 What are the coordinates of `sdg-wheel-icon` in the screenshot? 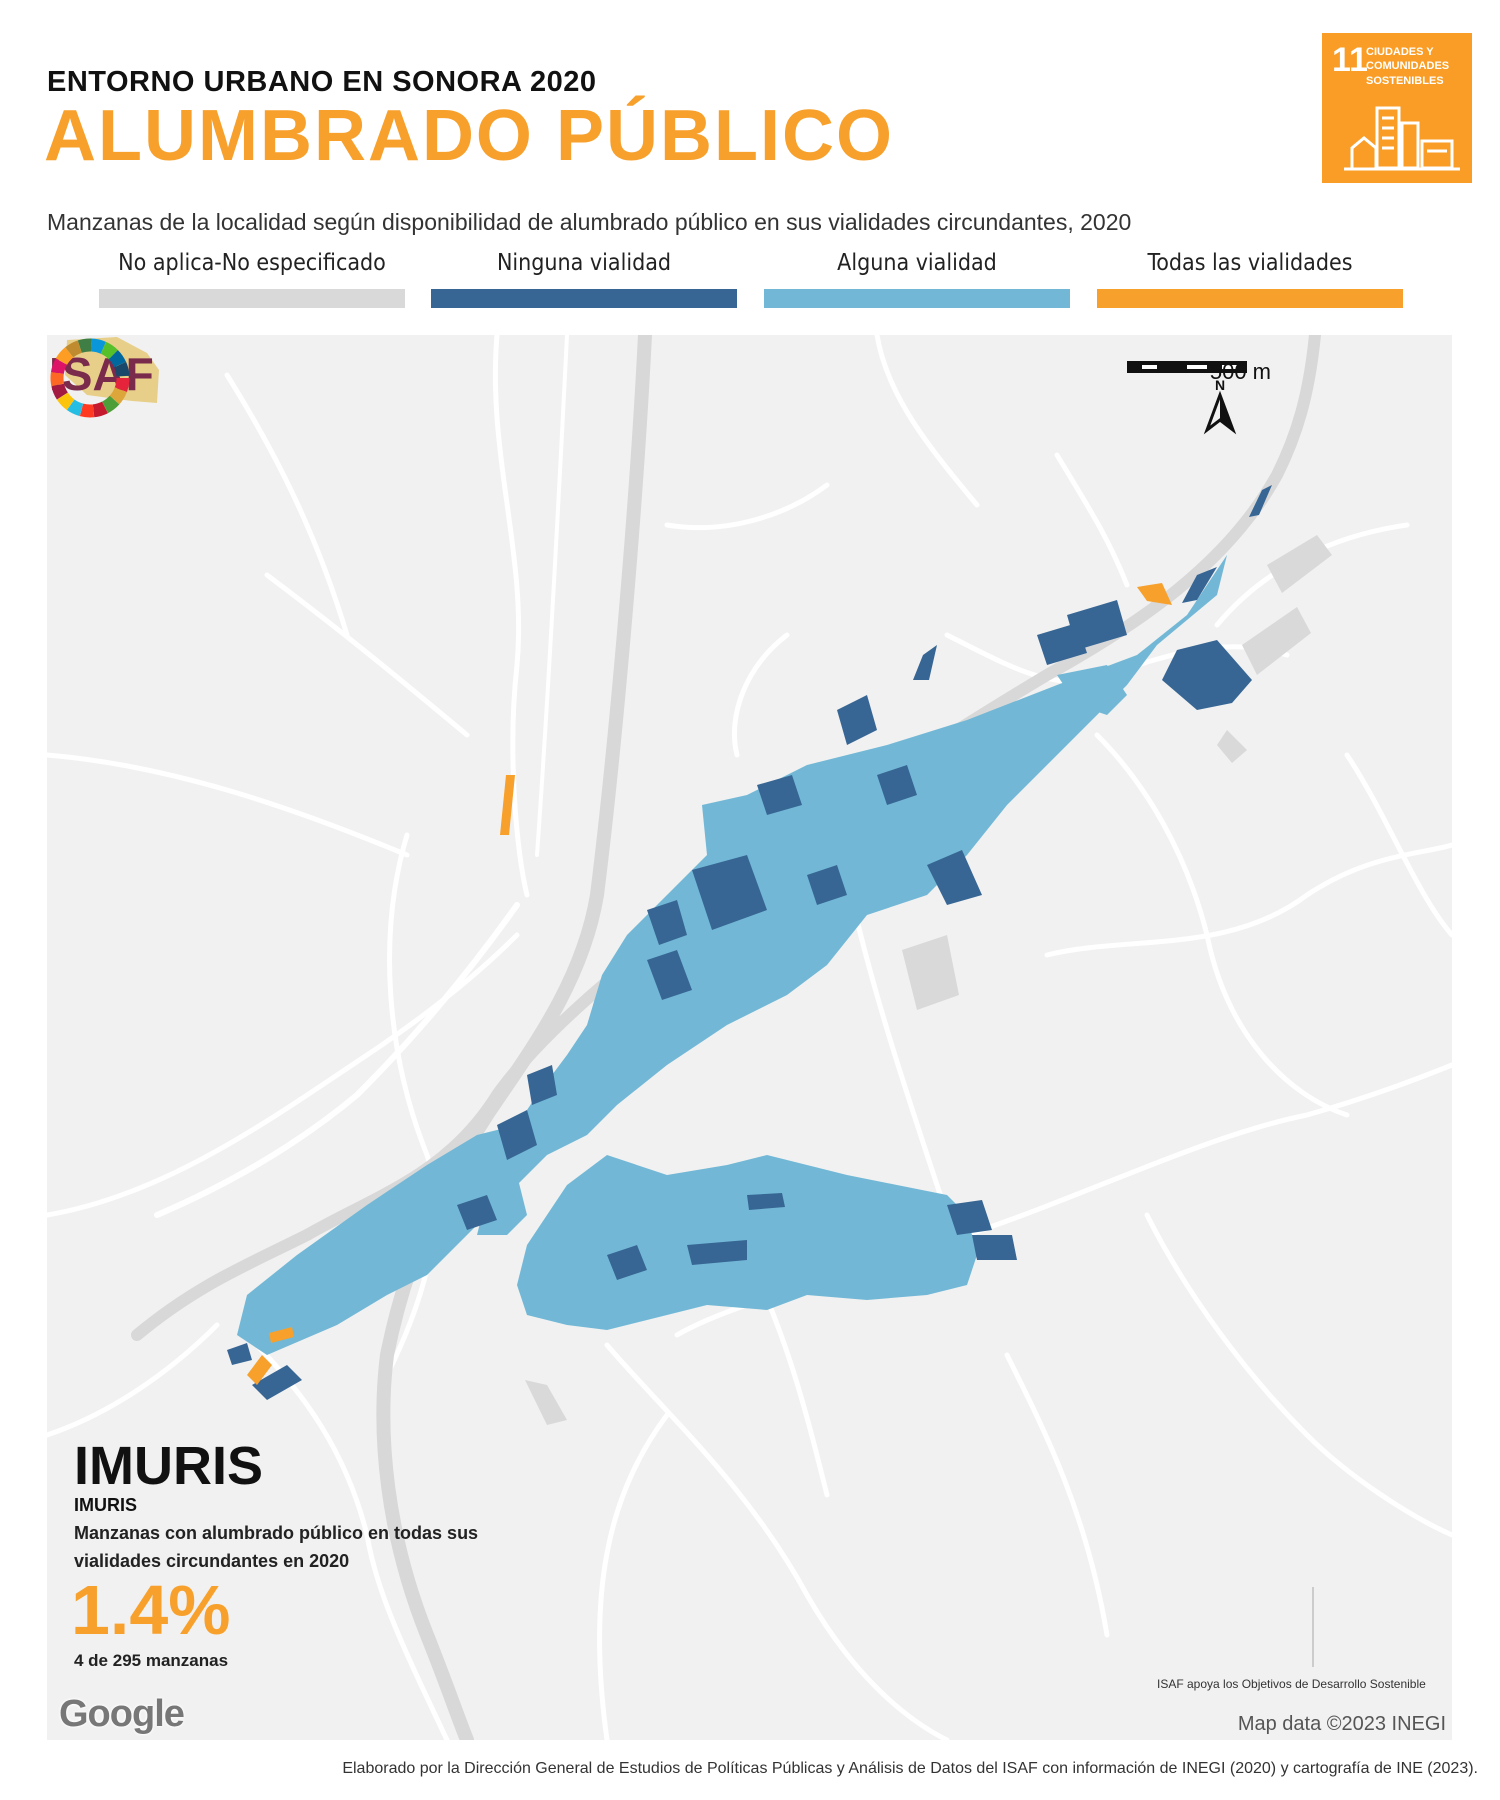 It's located at (90, 378).